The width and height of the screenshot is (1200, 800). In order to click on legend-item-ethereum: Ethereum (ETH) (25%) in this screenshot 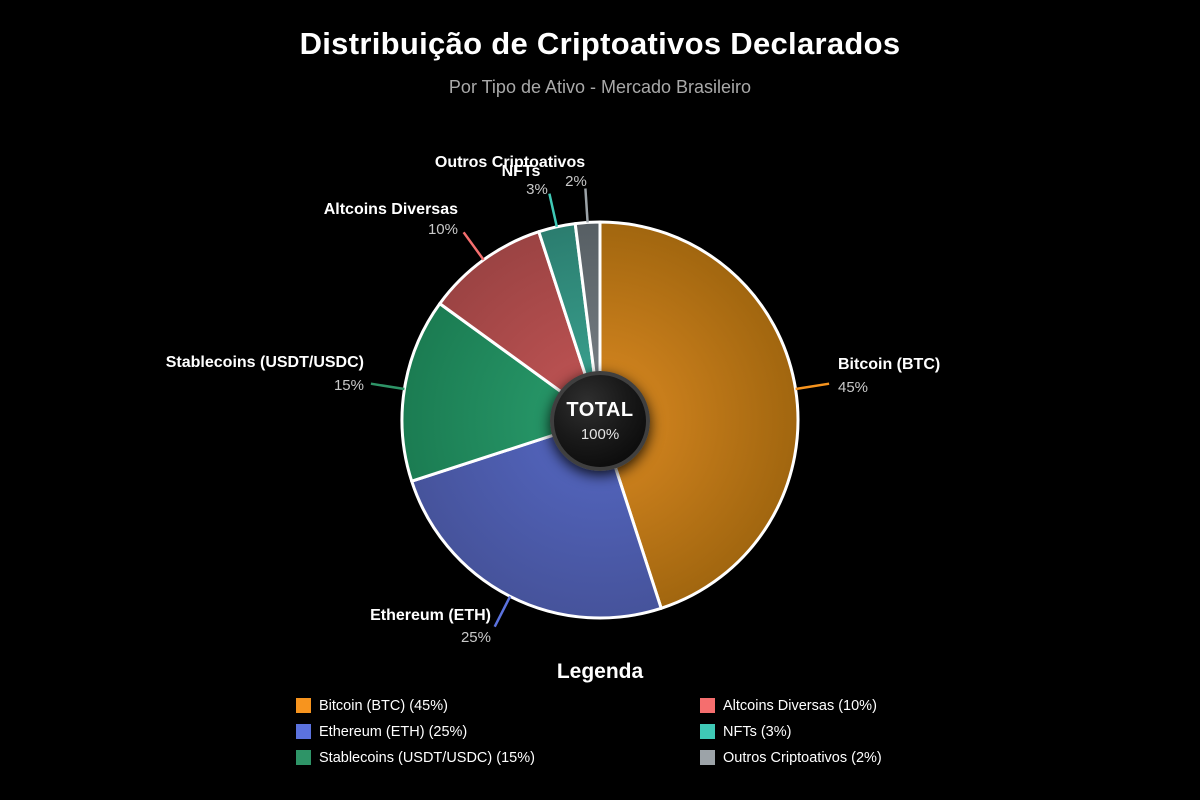, I will do `click(415, 731)`.